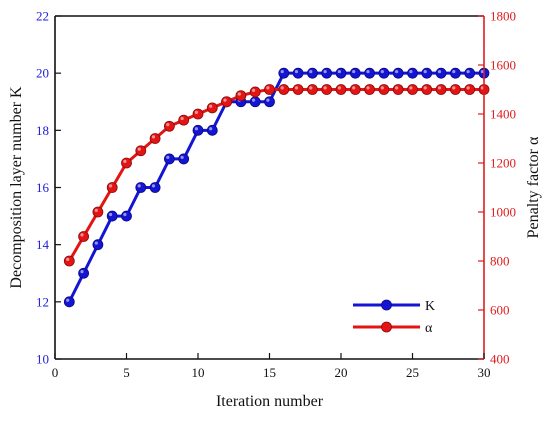 The image size is (550, 421). What do you see at coordinates (386, 305) in the screenshot?
I see `legend-k-marker` at bounding box center [386, 305].